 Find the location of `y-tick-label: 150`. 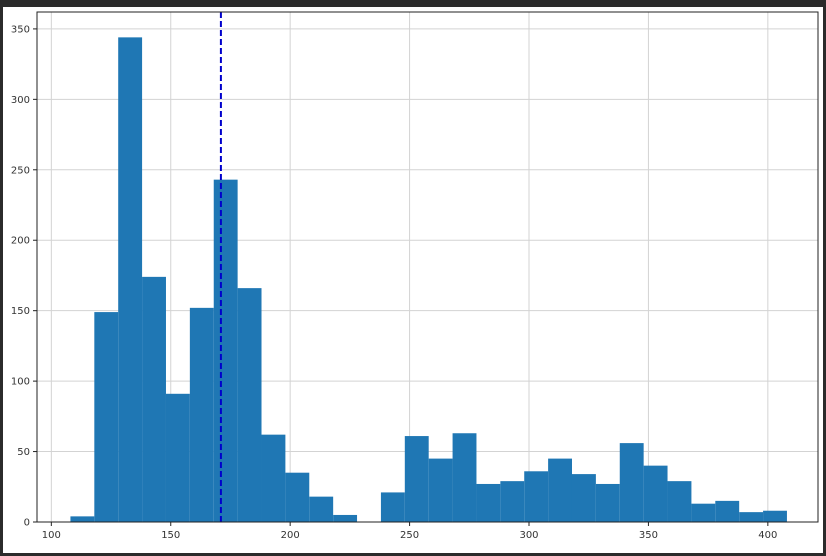

y-tick-label: 150 is located at coordinates (20, 311).